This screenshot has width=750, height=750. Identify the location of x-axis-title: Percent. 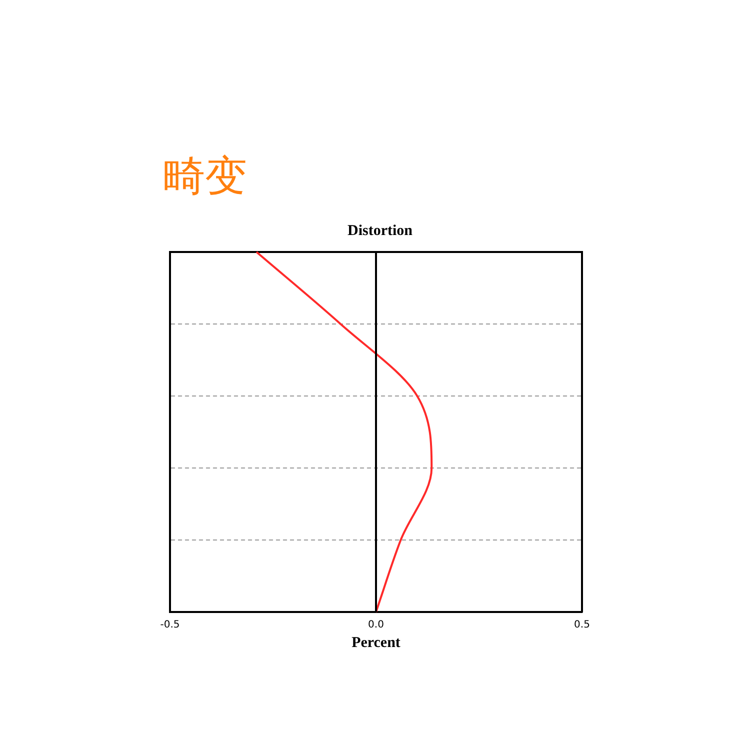
(376, 642).